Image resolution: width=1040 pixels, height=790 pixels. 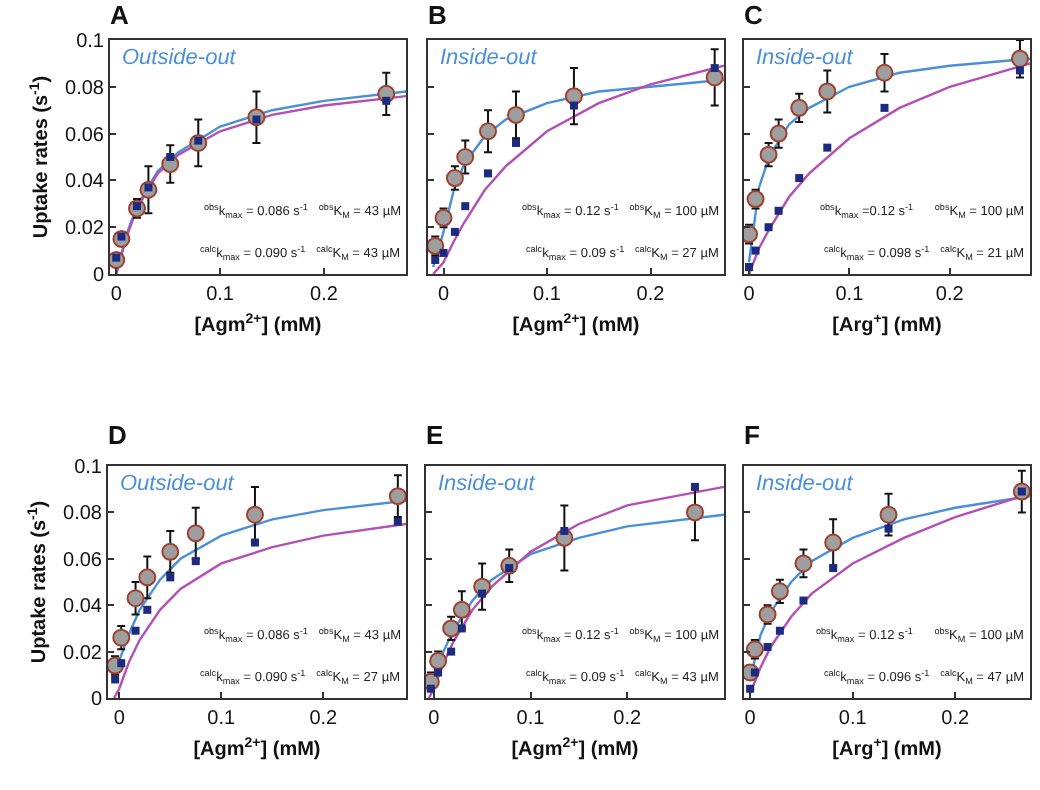 I want to click on chart-title: B, so click(x=437, y=15).